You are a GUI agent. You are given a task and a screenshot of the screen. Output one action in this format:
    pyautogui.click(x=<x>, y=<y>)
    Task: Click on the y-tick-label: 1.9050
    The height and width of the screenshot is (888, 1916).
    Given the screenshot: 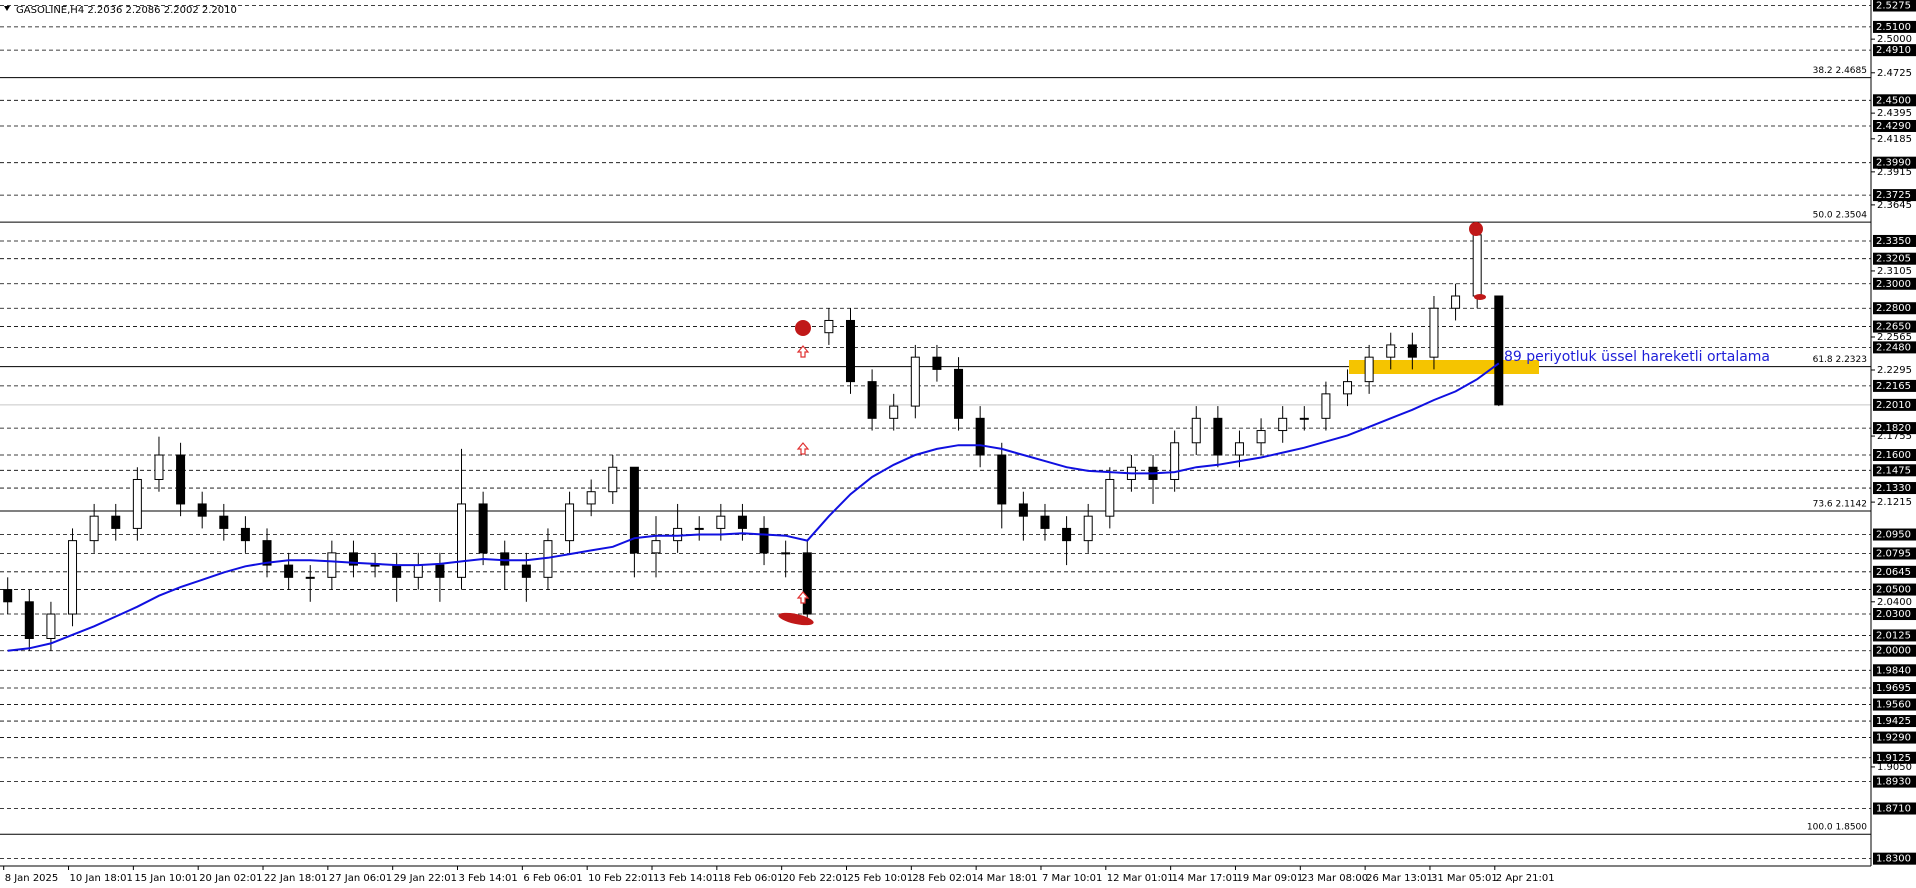 What is the action you would take?
    pyautogui.click(x=1894, y=767)
    